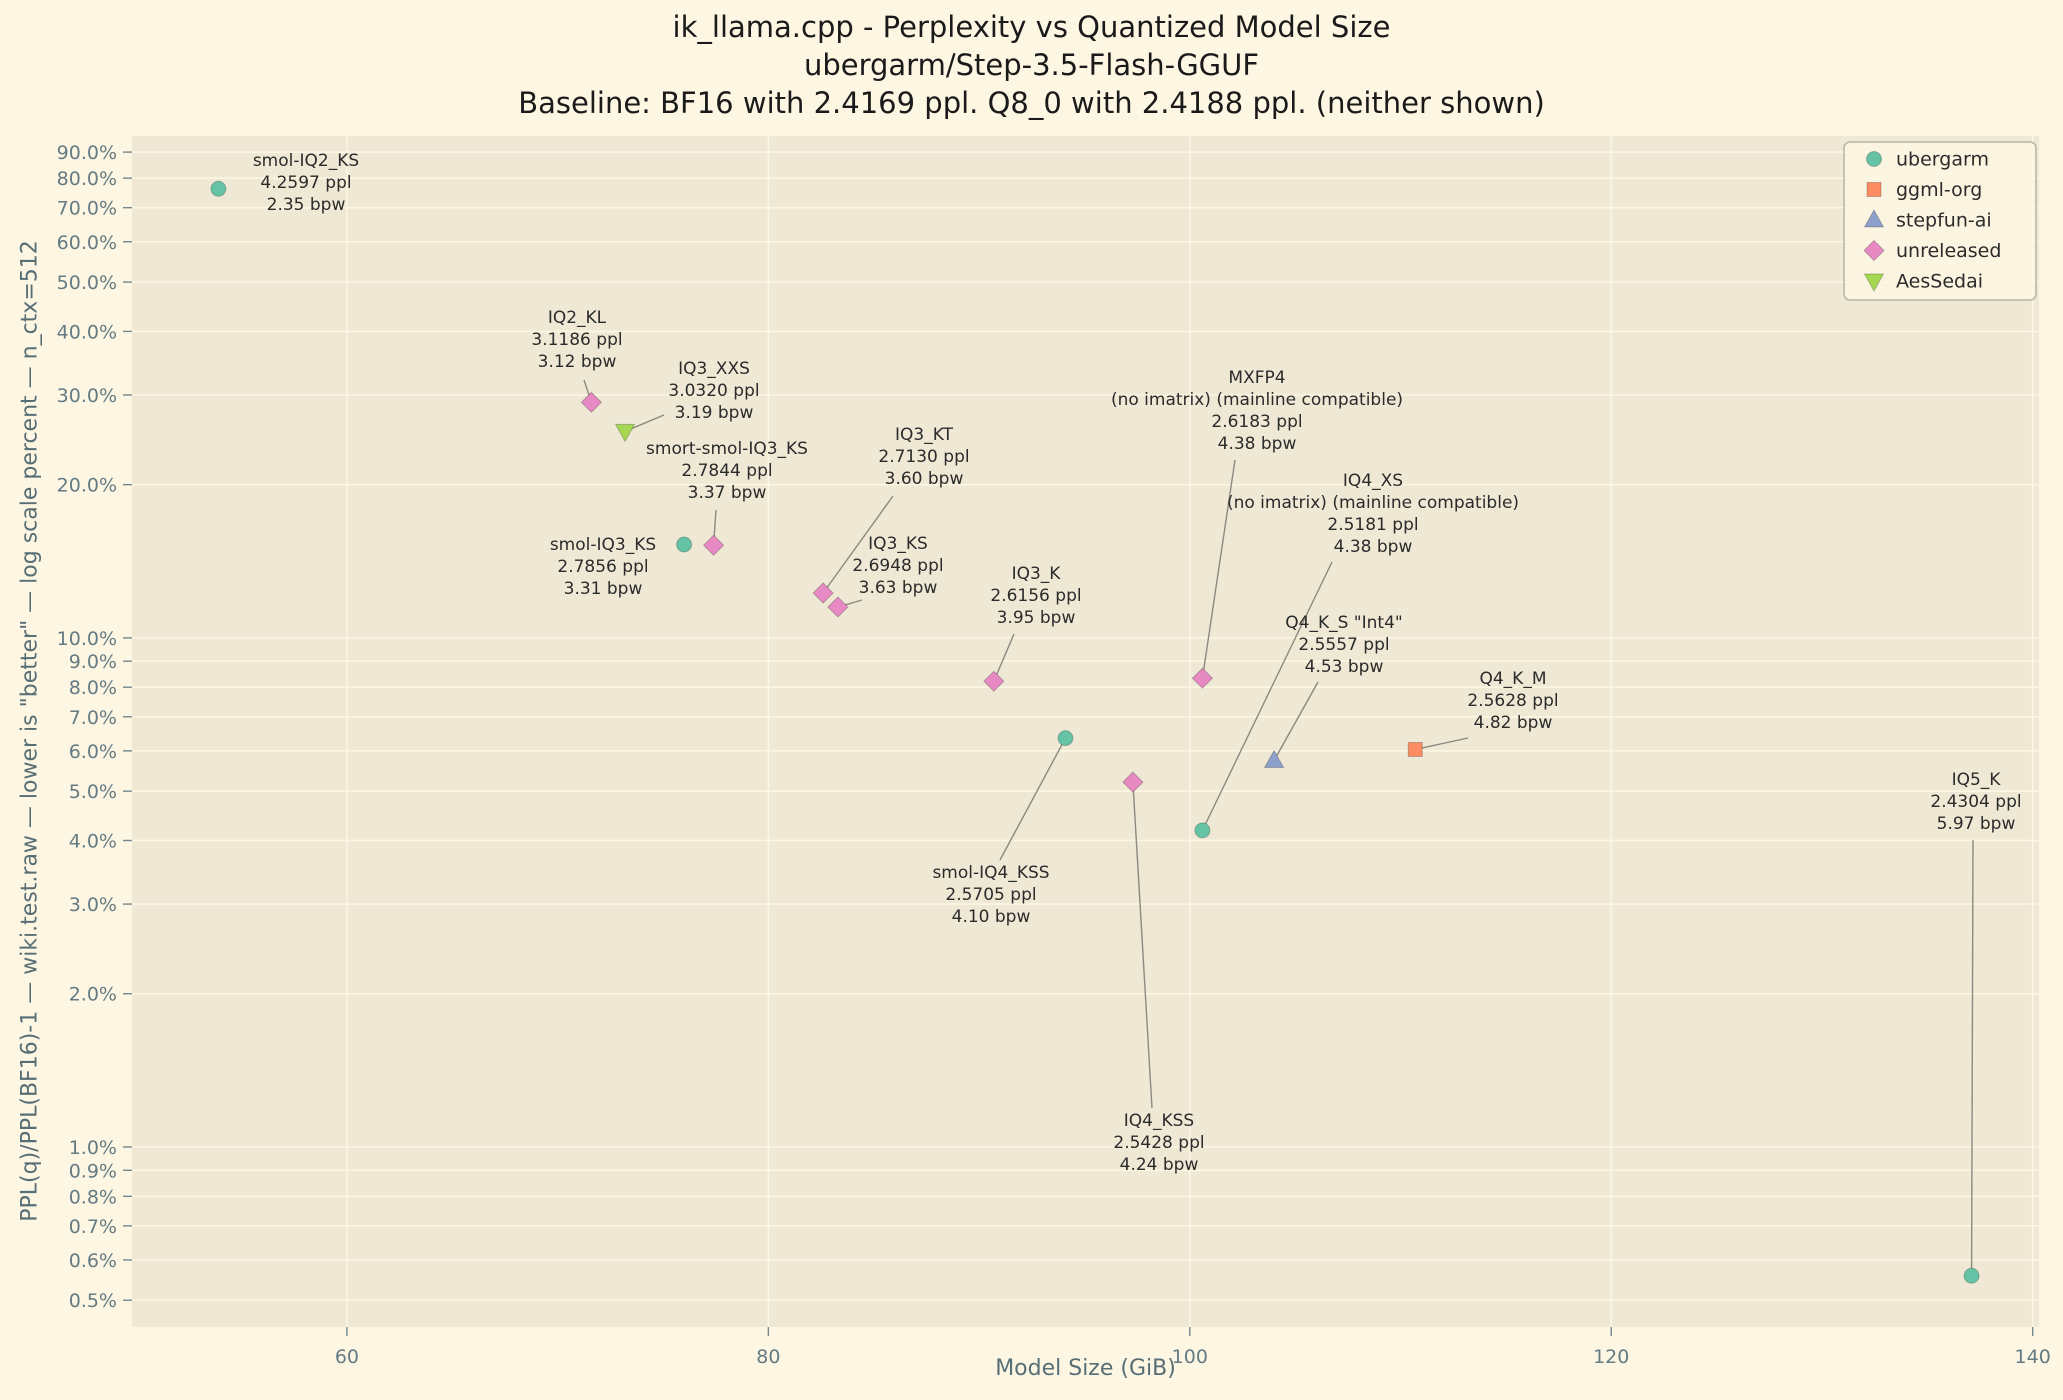 This screenshot has width=2063, height=1400. Describe the element at coordinates (305, 183) in the screenshot. I see `point-annotation: 4.2597 ppl` at that location.